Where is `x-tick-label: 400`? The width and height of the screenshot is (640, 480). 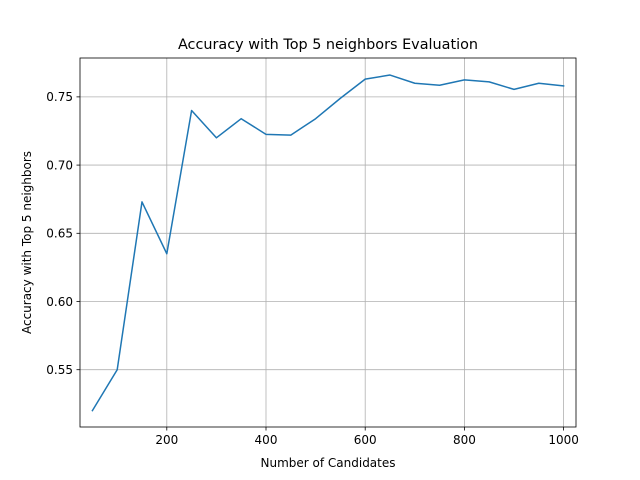 x-tick-label: 400 is located at coordinates (266, 440).